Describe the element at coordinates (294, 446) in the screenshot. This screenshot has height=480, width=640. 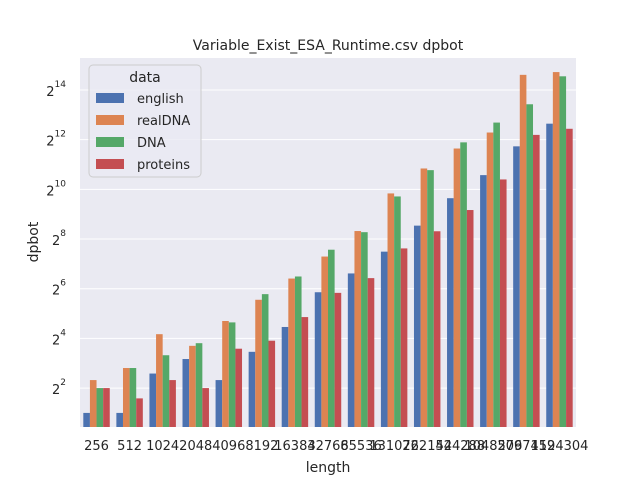
I see `x-tick-label: 16384` at that location.